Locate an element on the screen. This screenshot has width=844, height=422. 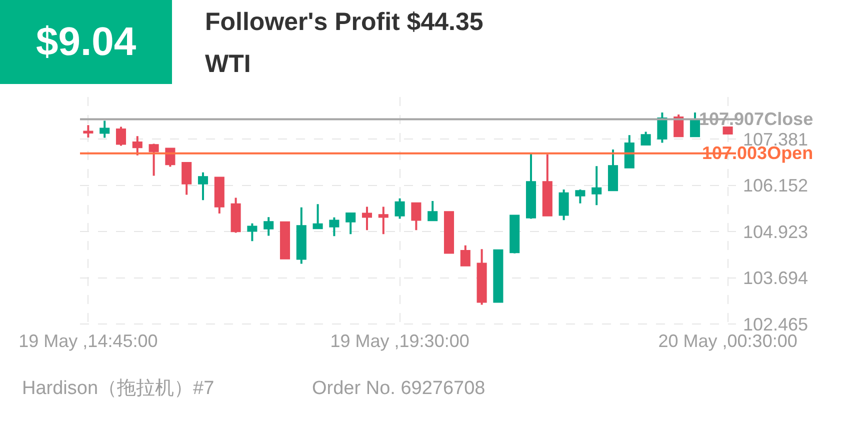
text: Order No. 69276708 is located at coordinates (399, 388).